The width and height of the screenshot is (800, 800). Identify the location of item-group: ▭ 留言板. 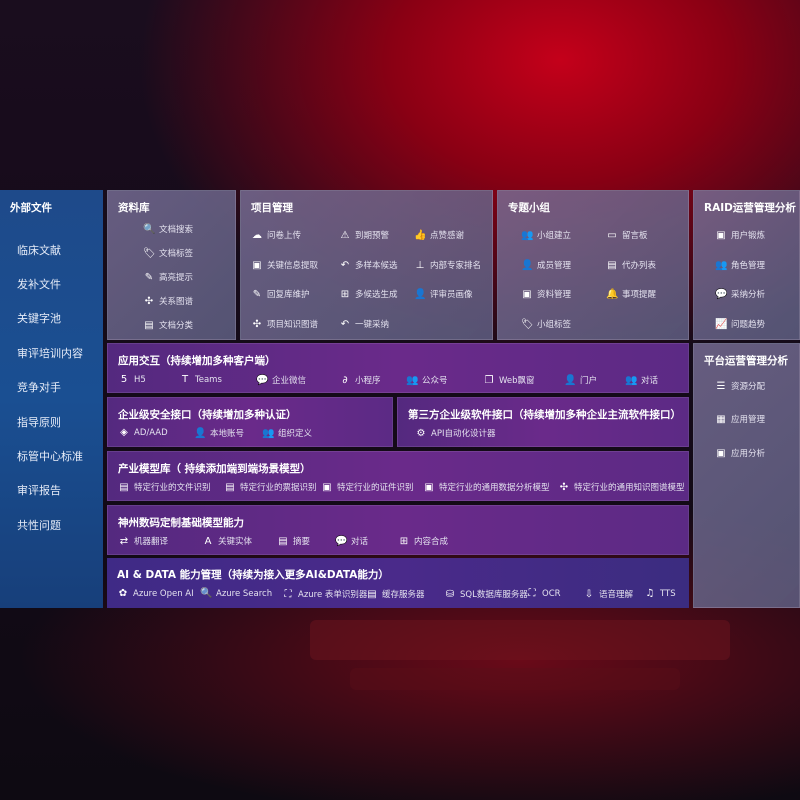
(626, 235).